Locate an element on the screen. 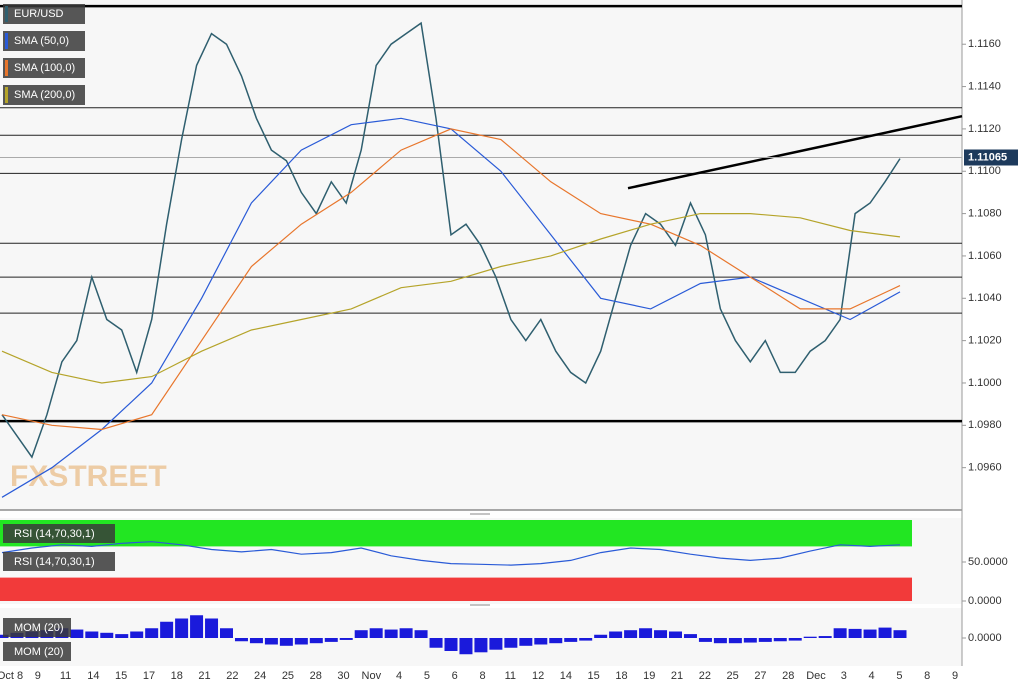 This screenshot has width=1032, height=688. x-tick-label: 21 is located at coordinates (204, 676).